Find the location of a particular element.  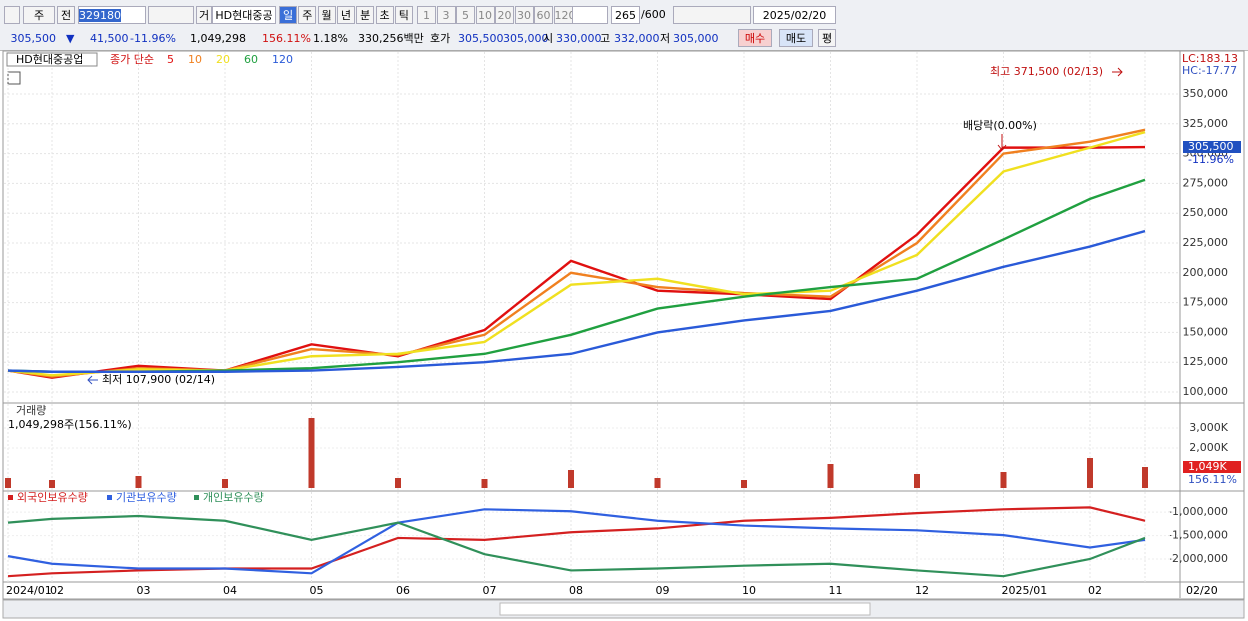

search-buttons is located at coordinates (171, 15).